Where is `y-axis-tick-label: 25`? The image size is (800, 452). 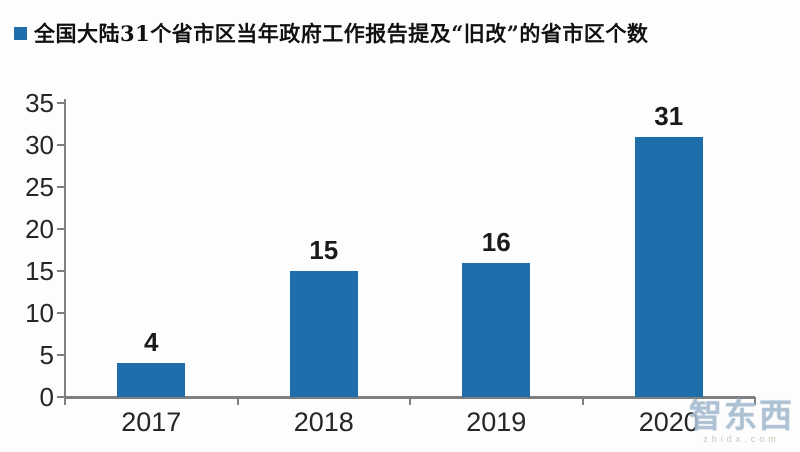
y-axis-tick-label: 25 is located at coordinates (39, 187).